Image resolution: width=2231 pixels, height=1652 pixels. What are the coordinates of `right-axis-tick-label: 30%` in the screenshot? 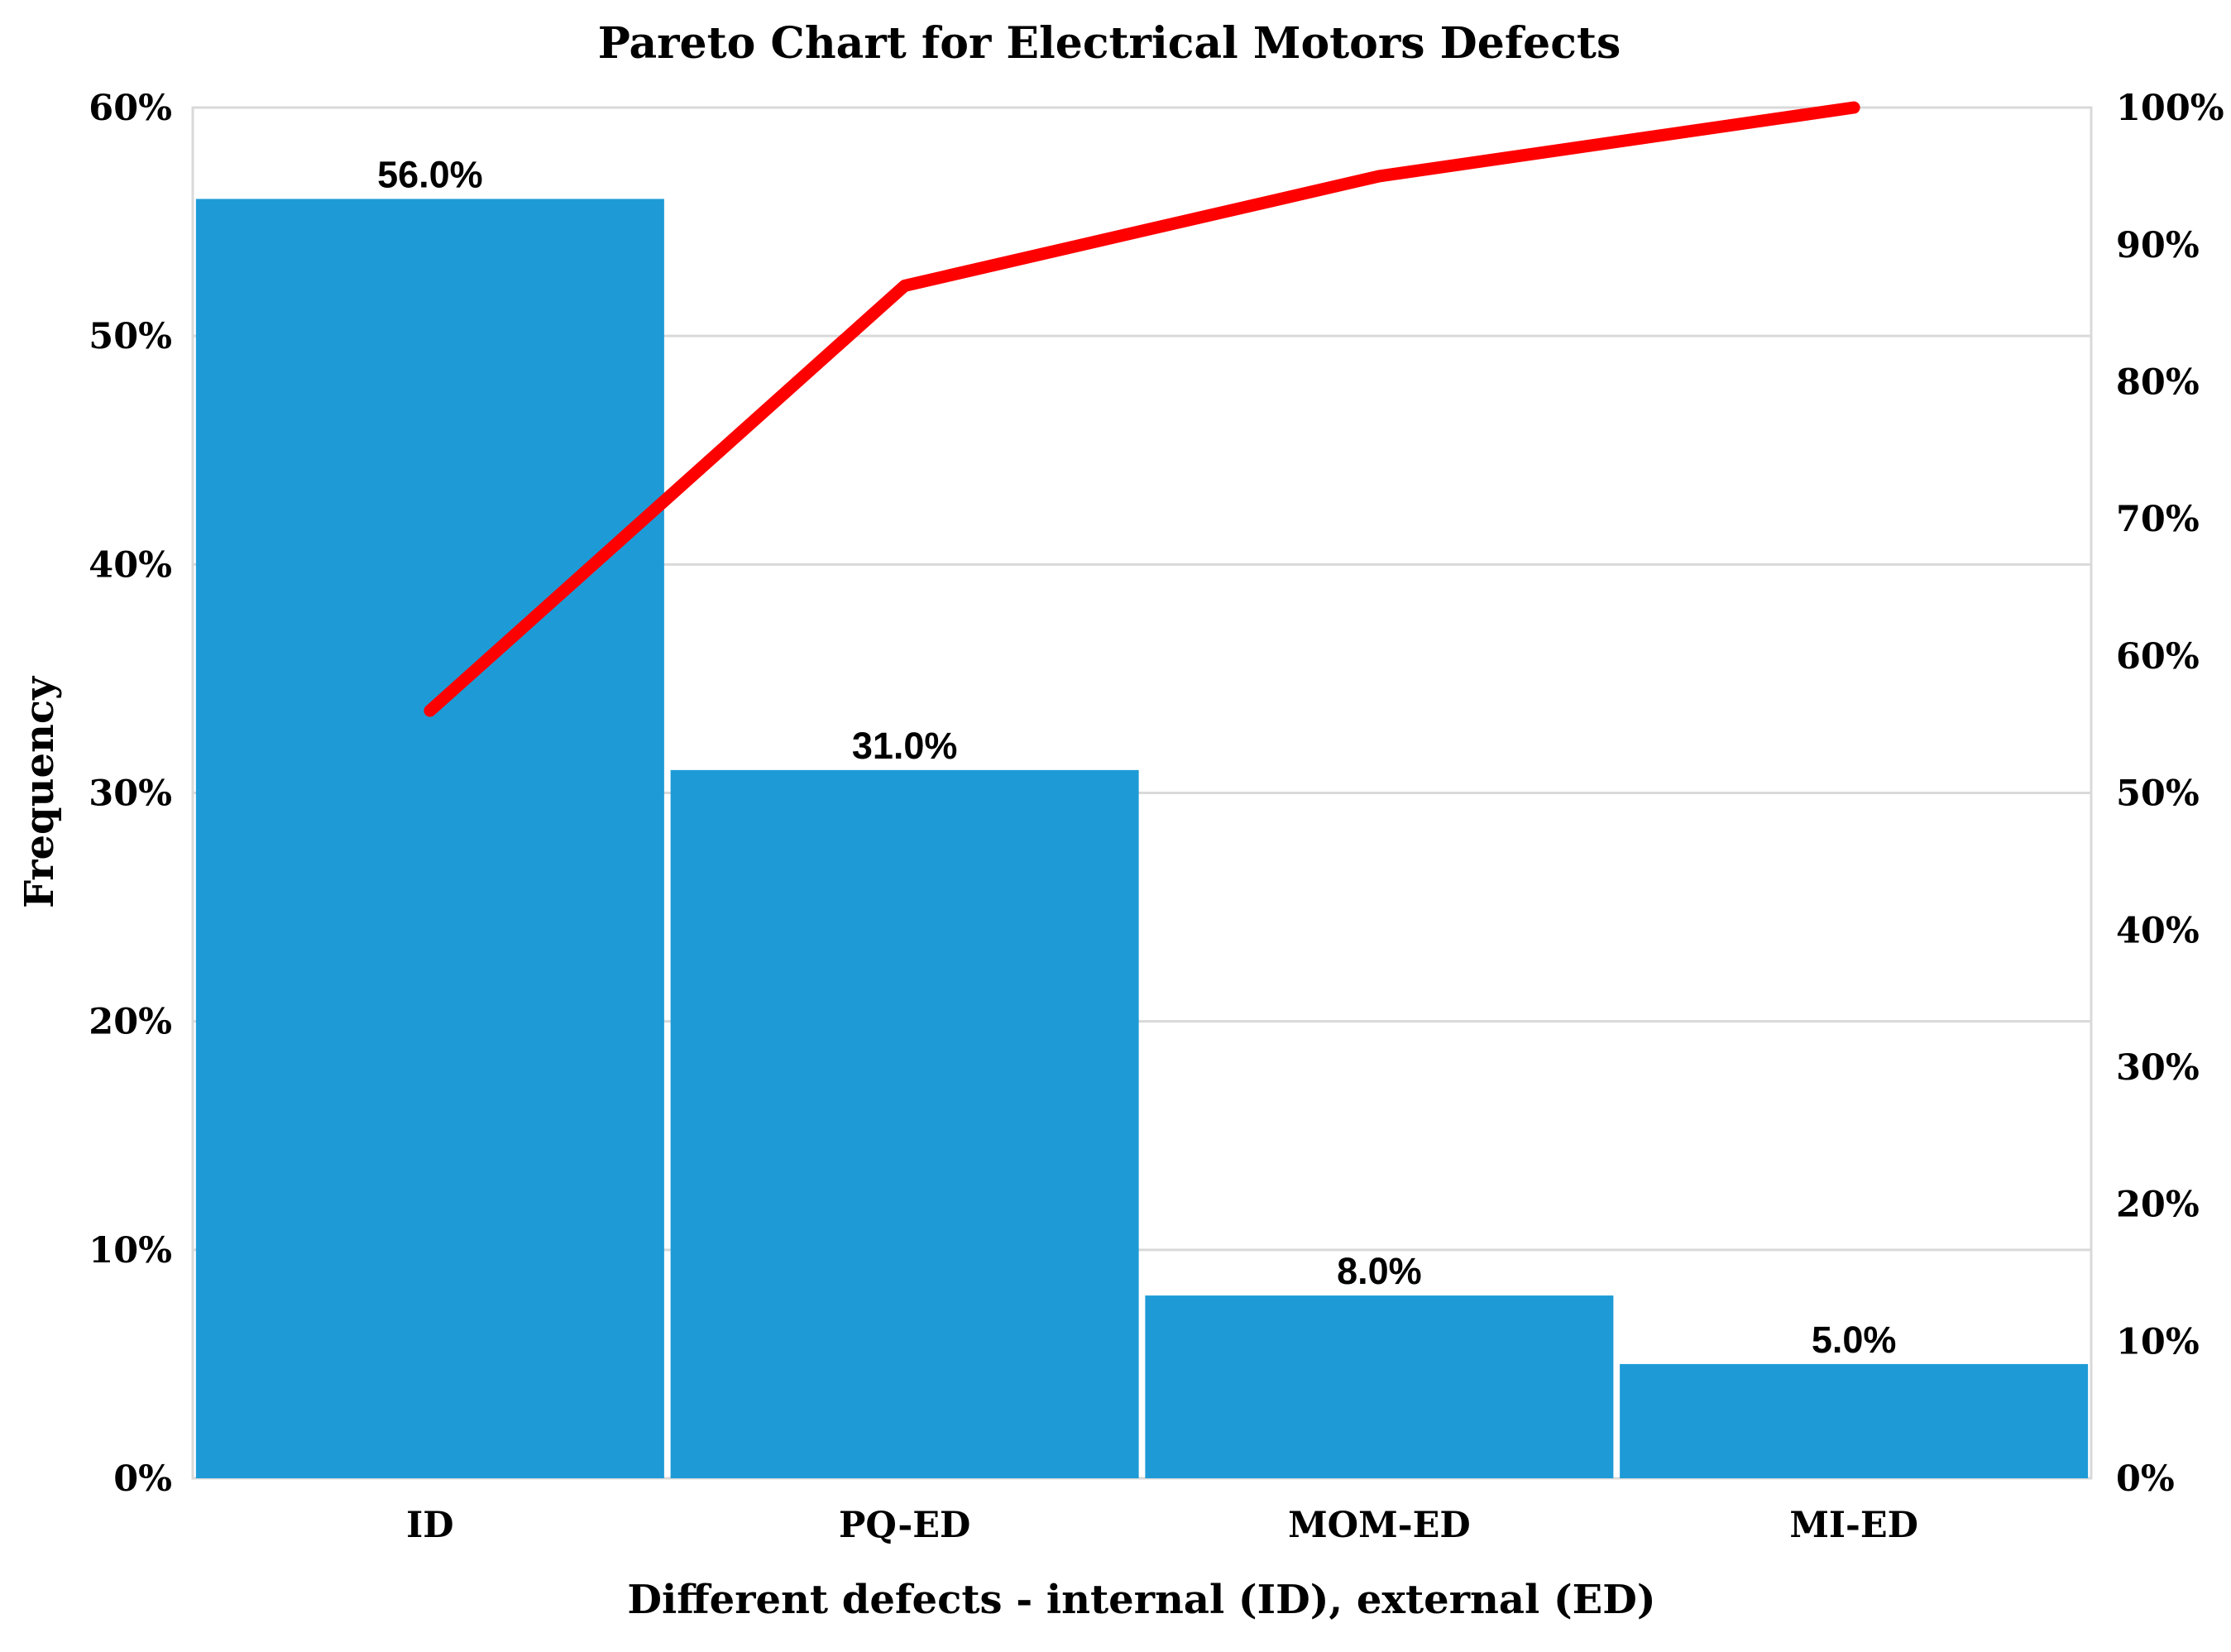 It's located at (2158, 1068).